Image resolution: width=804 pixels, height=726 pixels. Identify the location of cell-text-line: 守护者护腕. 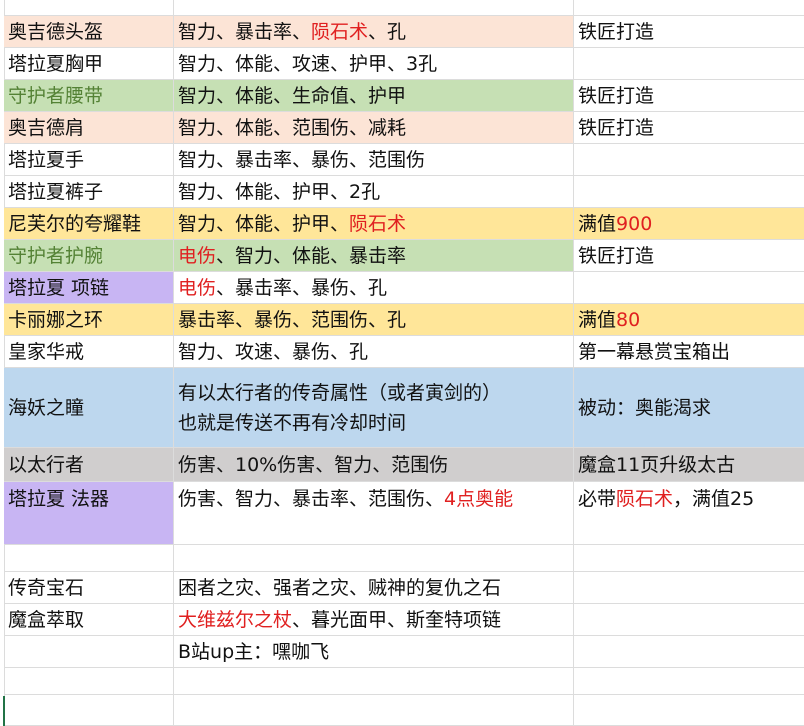
(88, 256).